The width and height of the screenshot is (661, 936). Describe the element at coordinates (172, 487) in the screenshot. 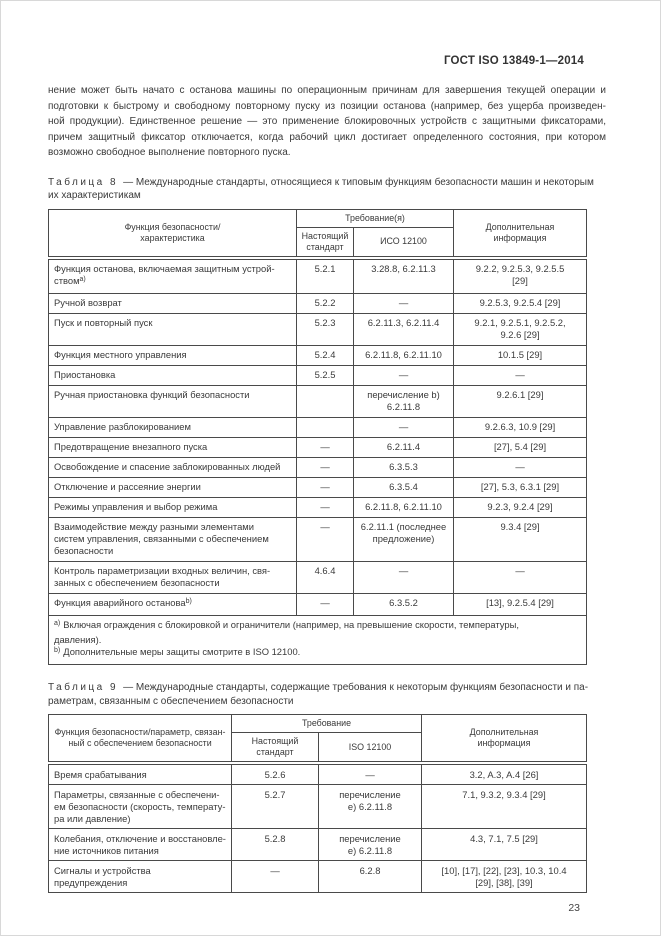

I see `cell-function: Отключение и рассеяние энергии` at that location.